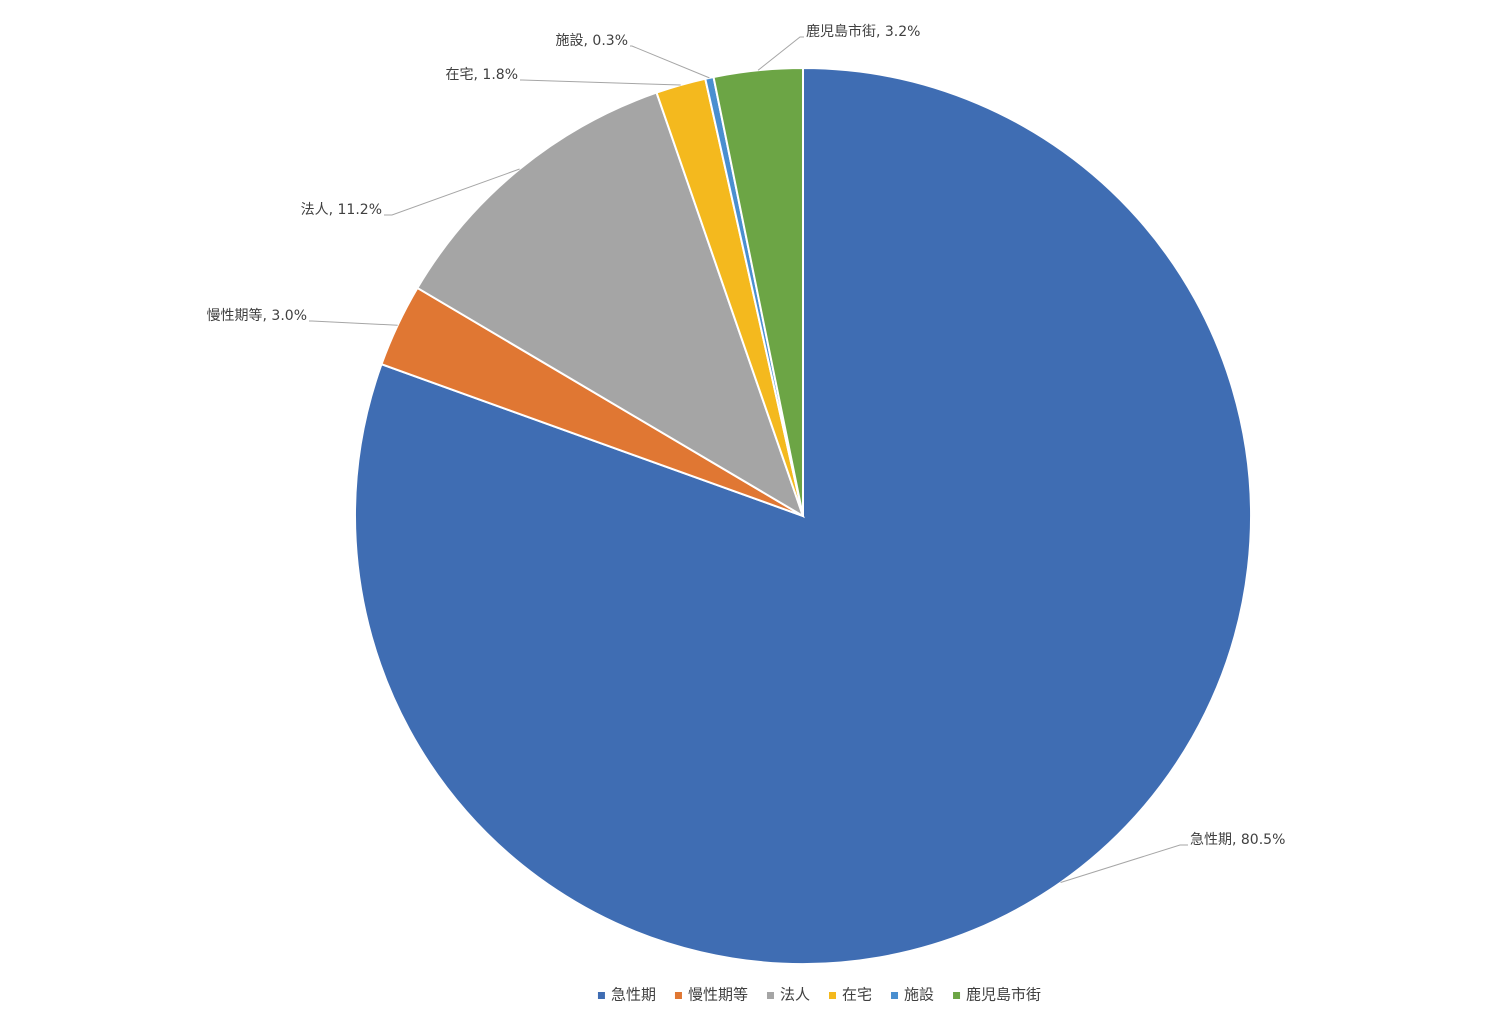 This screenshot has height=1018, width=1500. What do you see at coordinates (257, 315) in the screenshot?
I see `data-label: 慢性期等, 3.0%` at bounding box center [257, 315].